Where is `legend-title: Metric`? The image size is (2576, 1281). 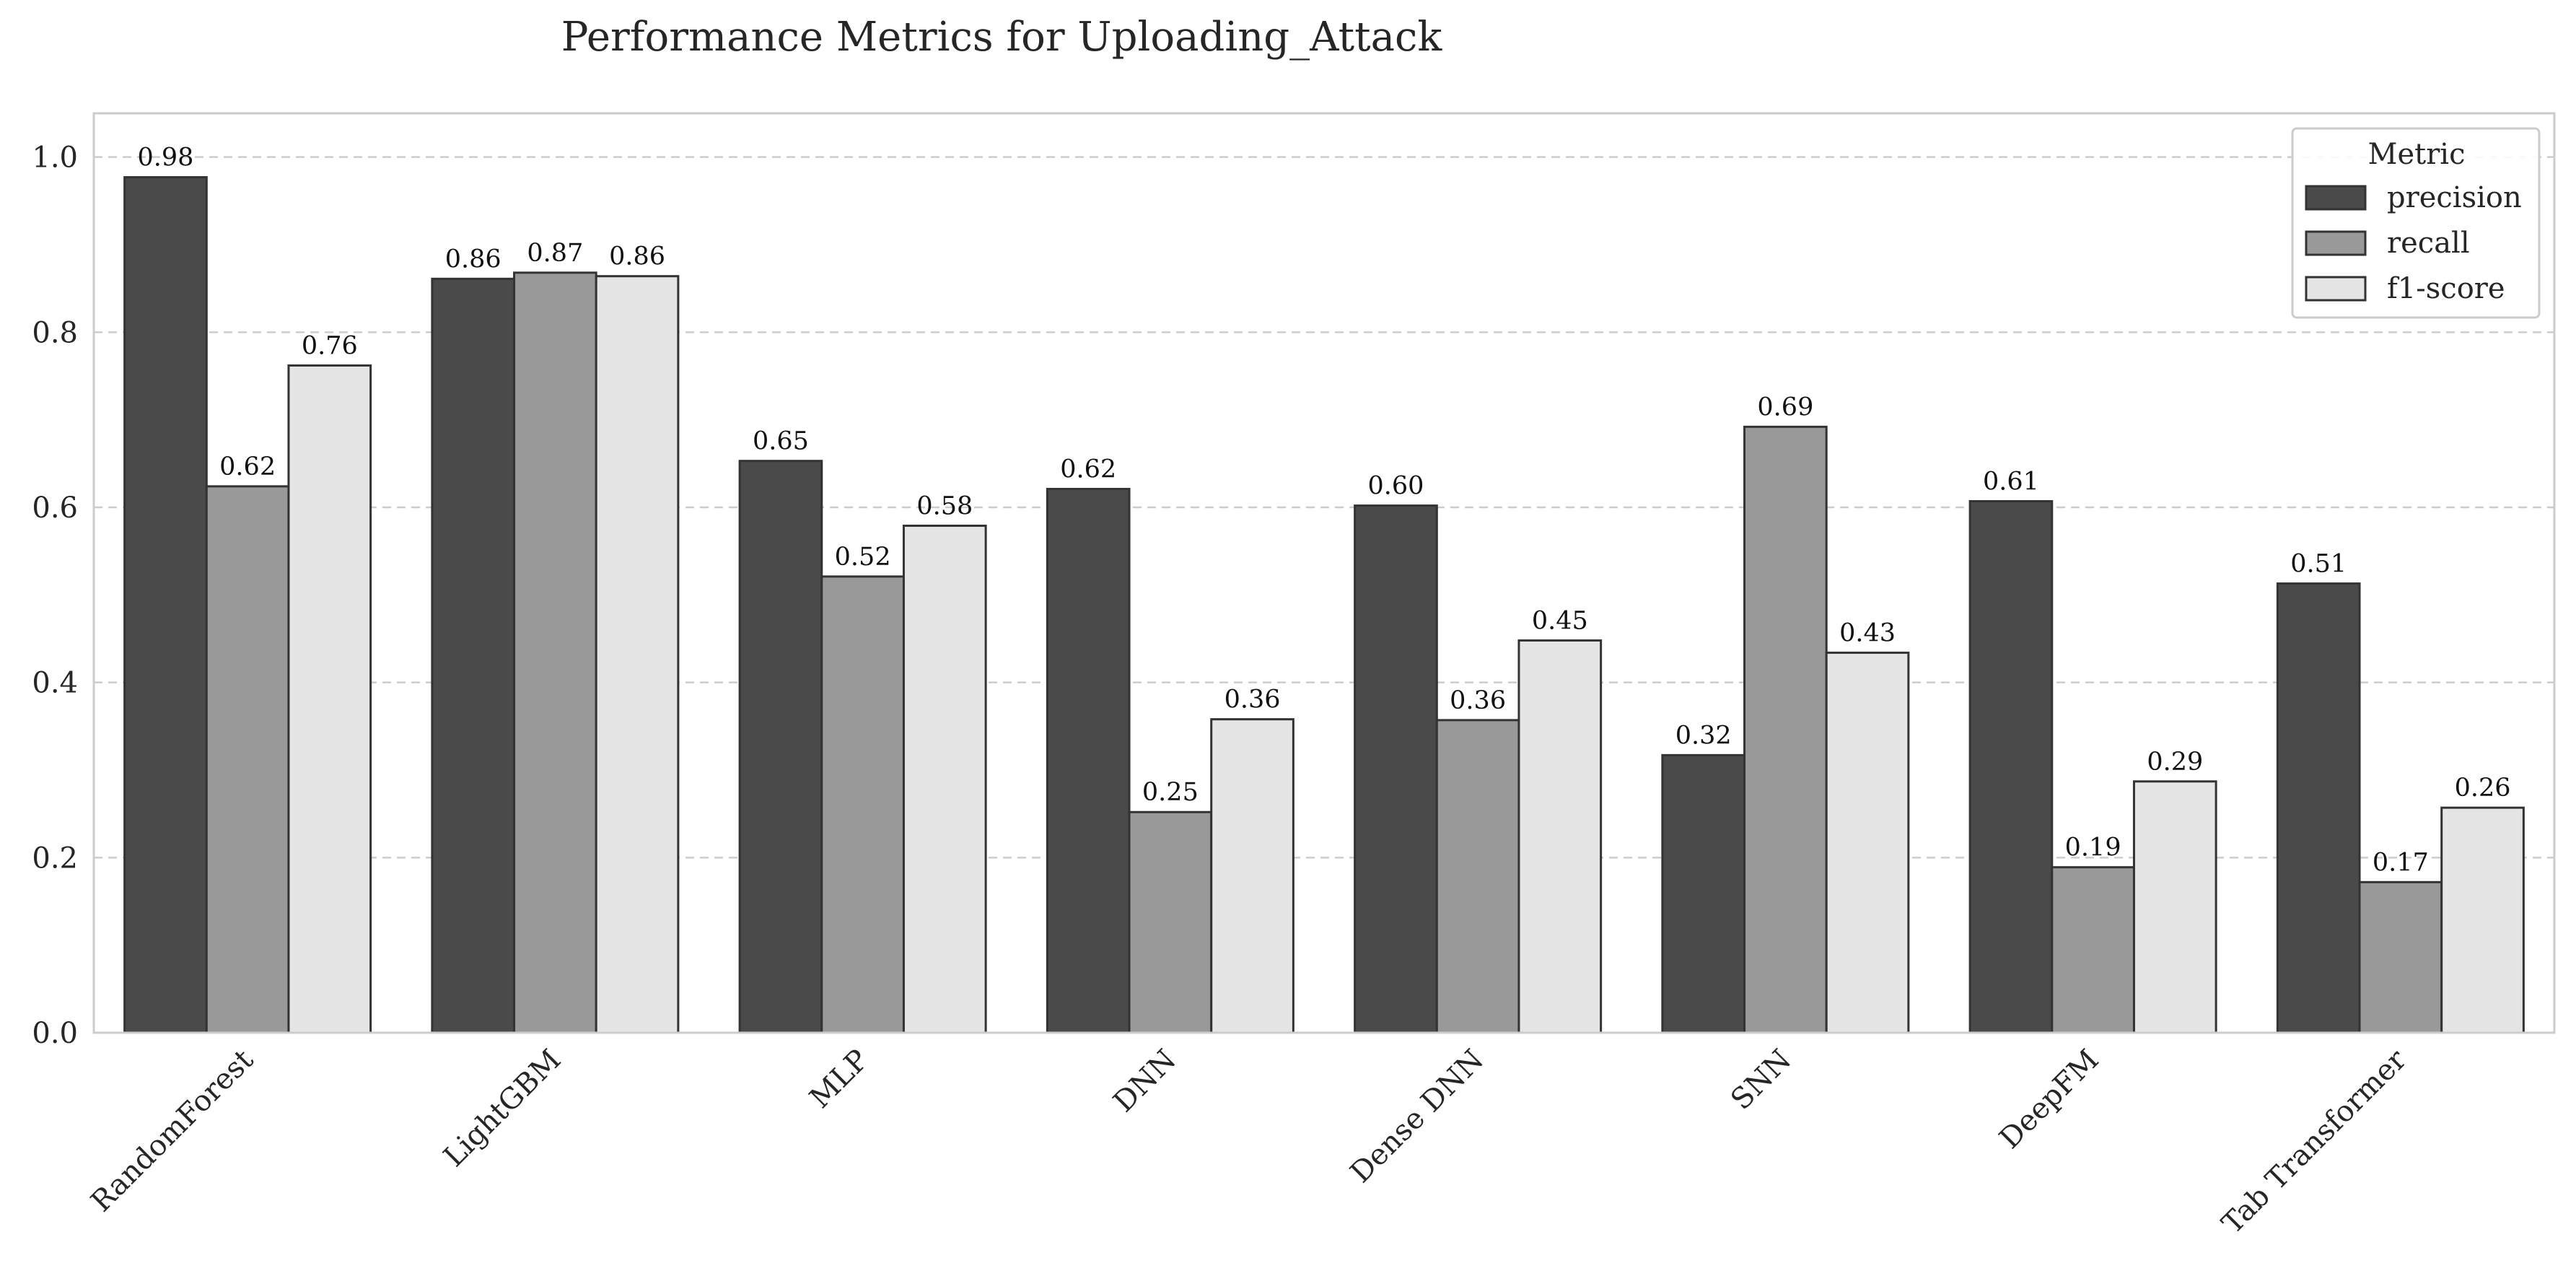
legend-title: Metric is located at coordinates (2416, 154).